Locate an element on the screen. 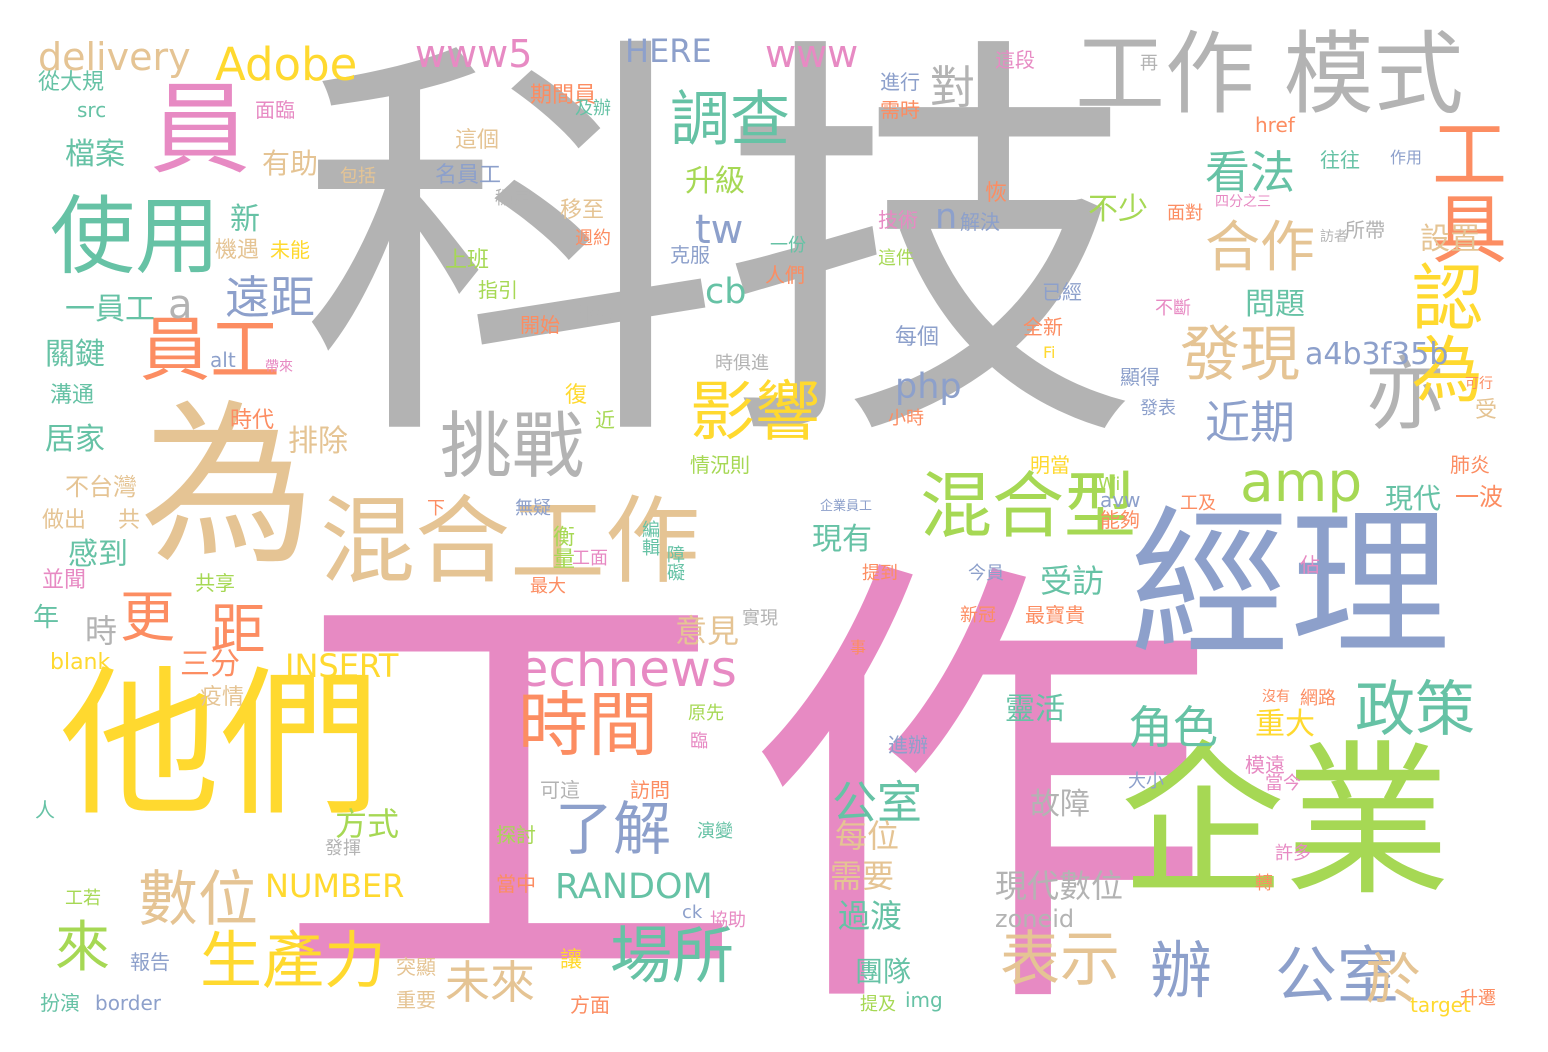 The width and height of the screenshot is (1548, 1052). cloud-word: 這個 is located at coordinates (477, 140).